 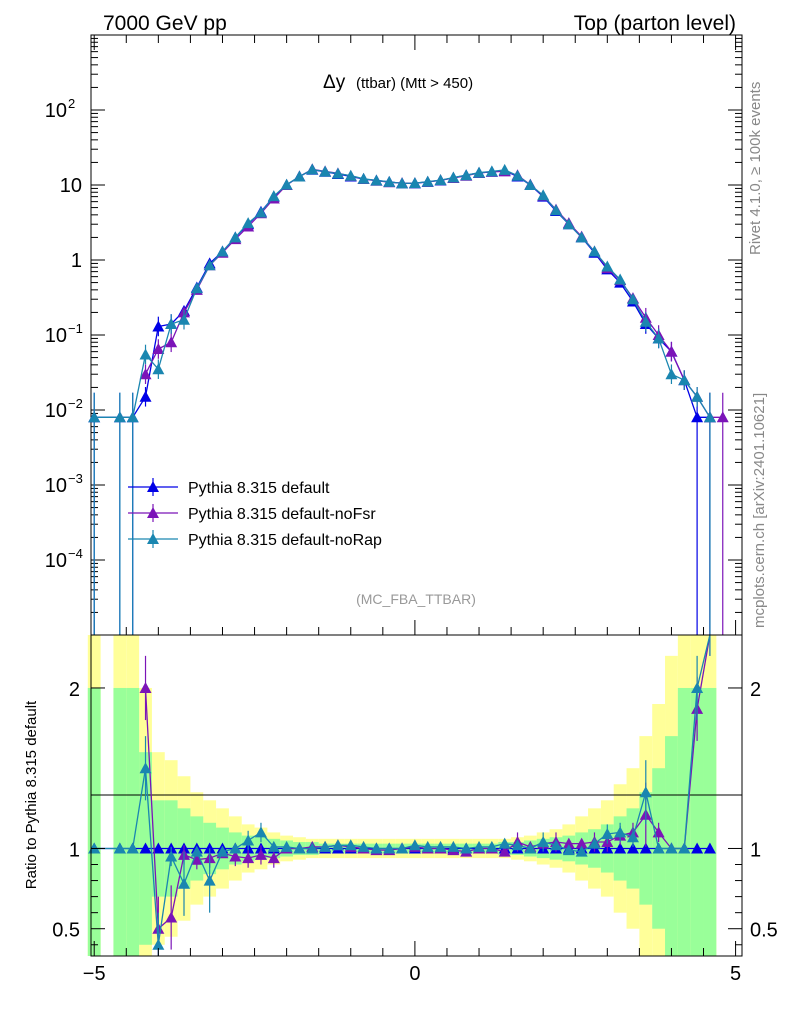 I want to click on plot-title-sub: (ttbar) (Mtt > 450), so click(x=414, y=83).